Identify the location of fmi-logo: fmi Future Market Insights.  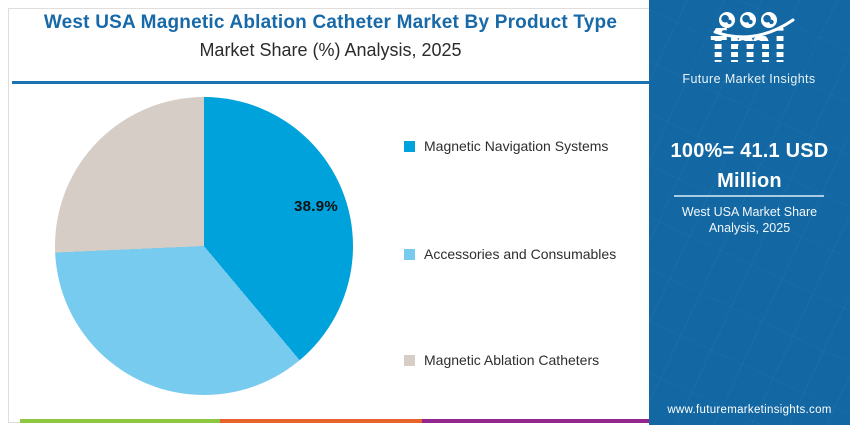
(749, 48).